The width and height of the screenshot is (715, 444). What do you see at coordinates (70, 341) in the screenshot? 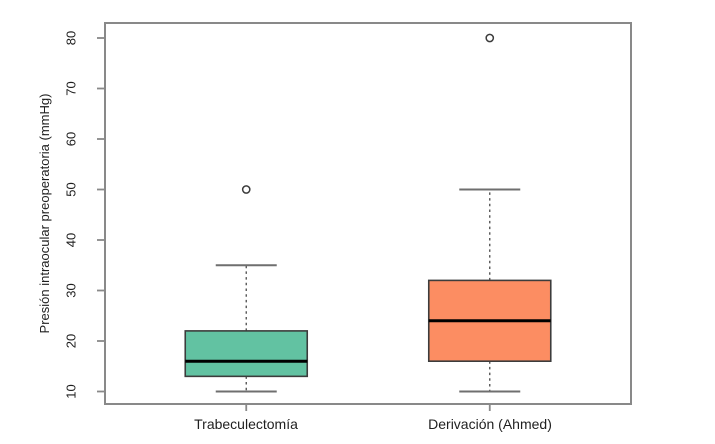
I see `y-axis-tick-label: 20` at bounding box center [70, 341].